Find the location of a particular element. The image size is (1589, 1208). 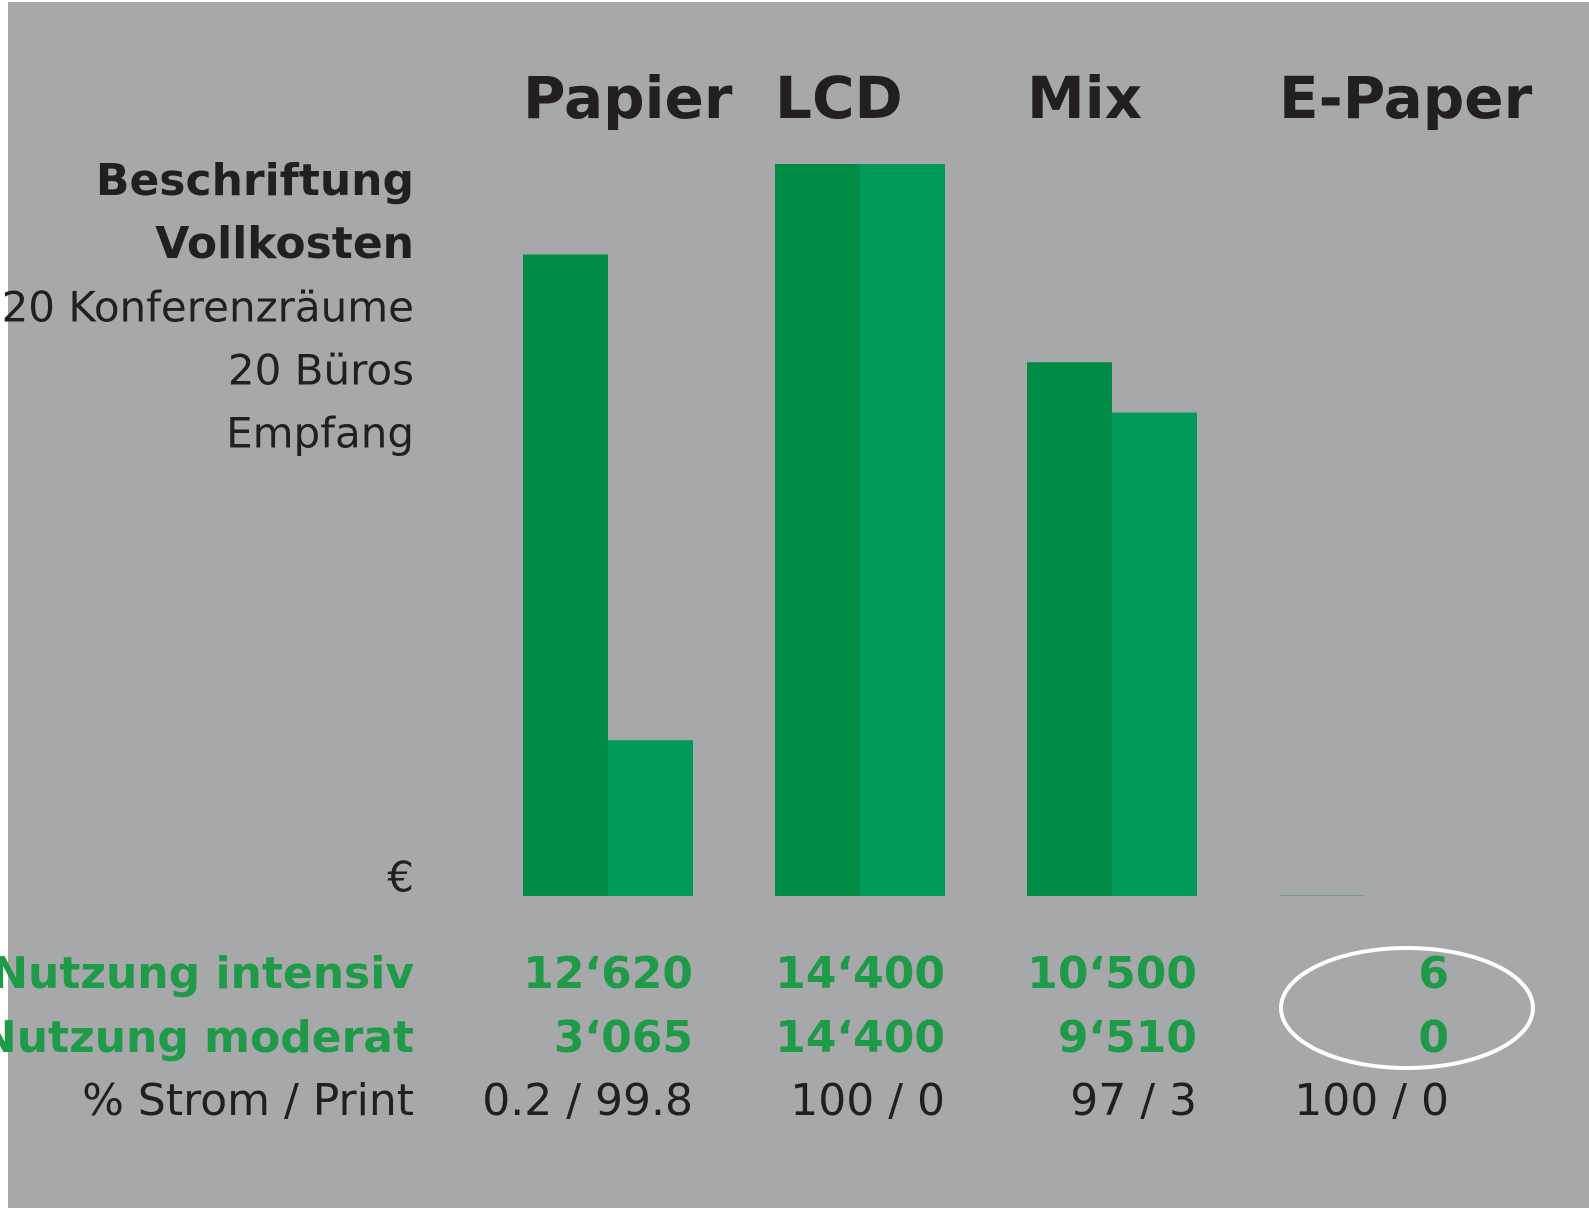

category-label: Papier is located at coordinates (628, 98).